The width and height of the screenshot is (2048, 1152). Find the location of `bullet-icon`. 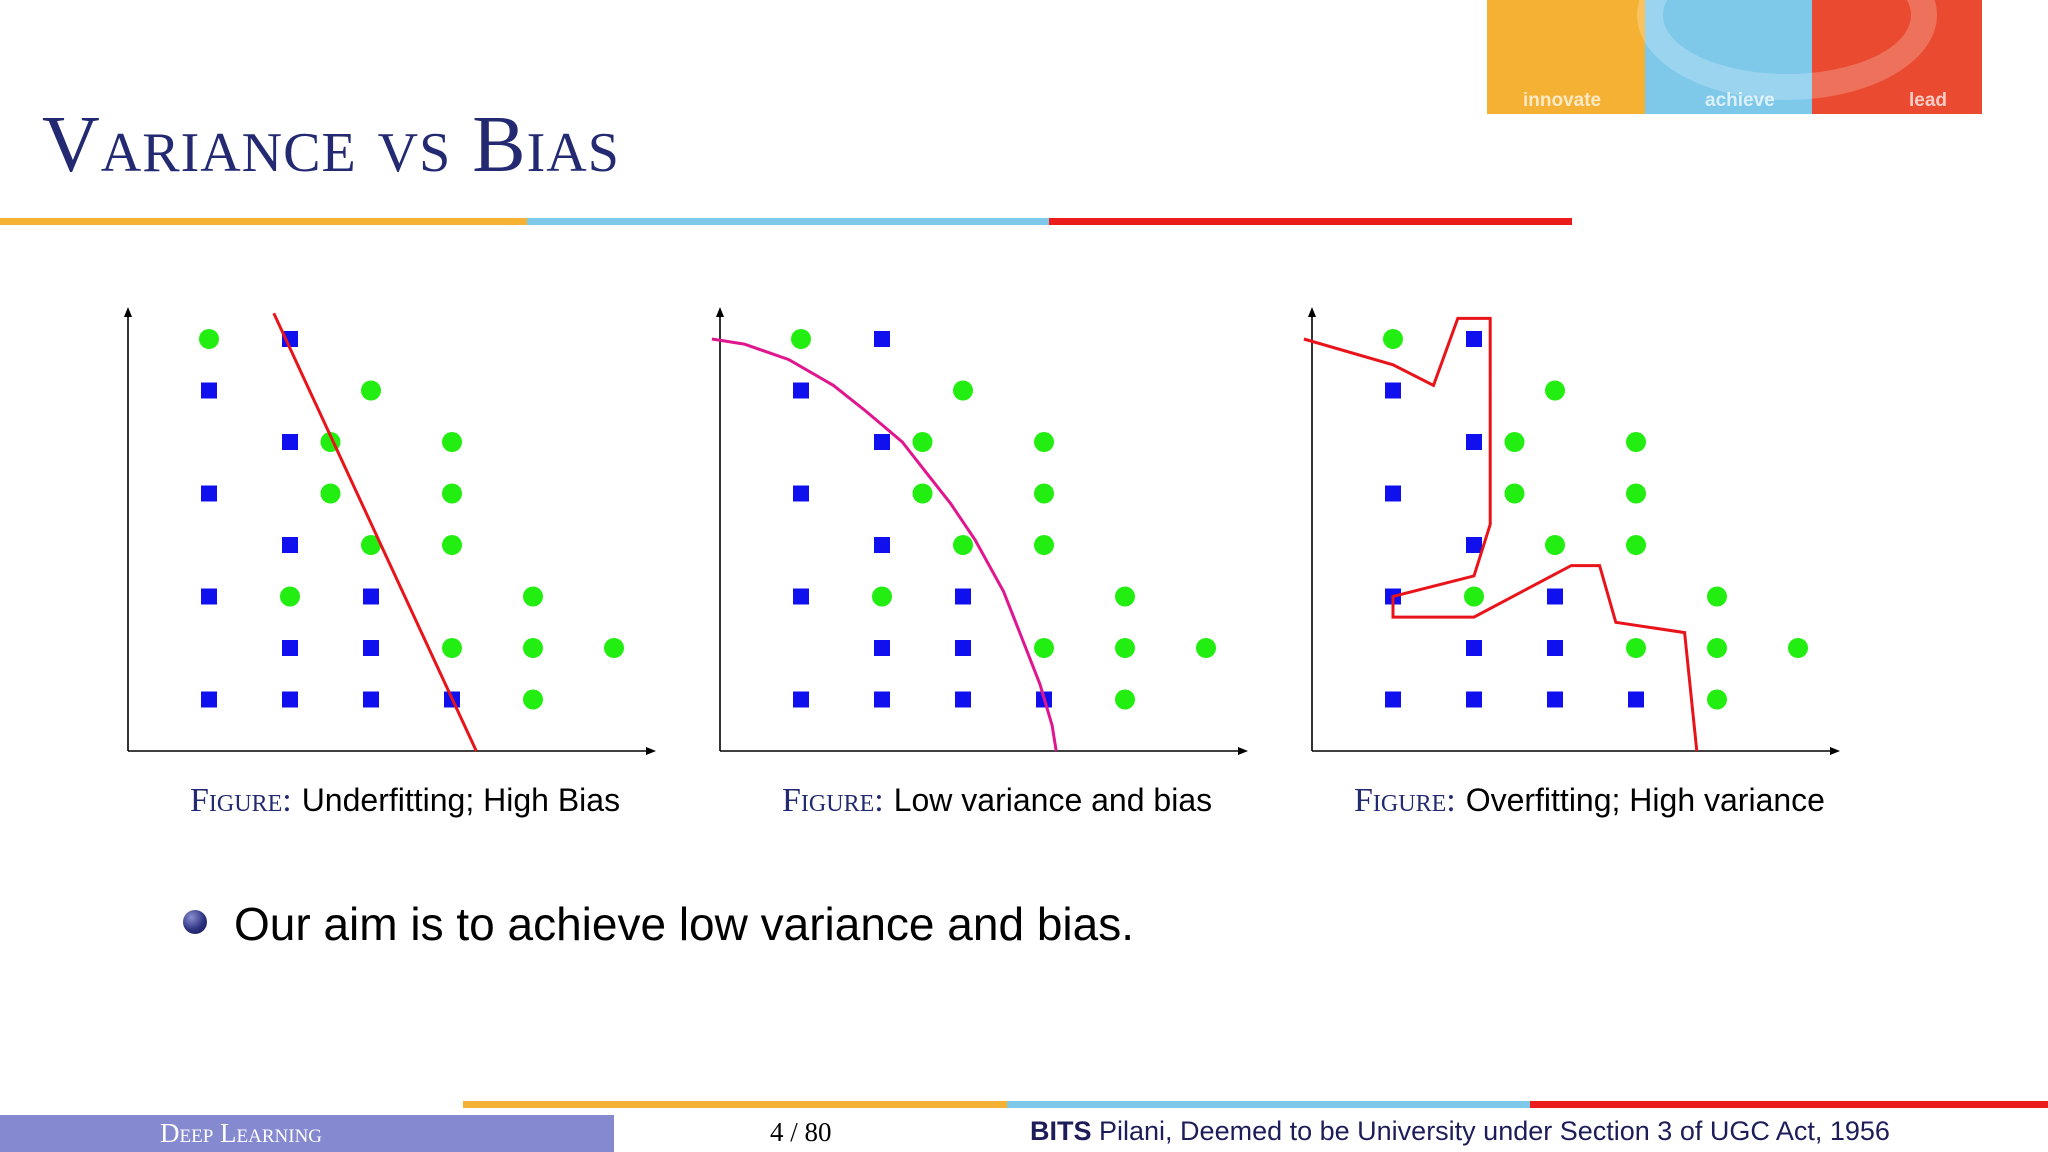

bullet-icon is located at coordinates (195, 922).